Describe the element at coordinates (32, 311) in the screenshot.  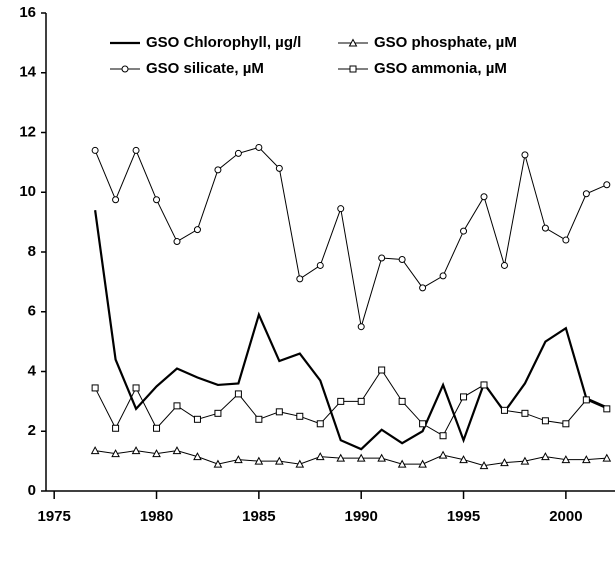
I see `y-tick-label: 6` at that location.